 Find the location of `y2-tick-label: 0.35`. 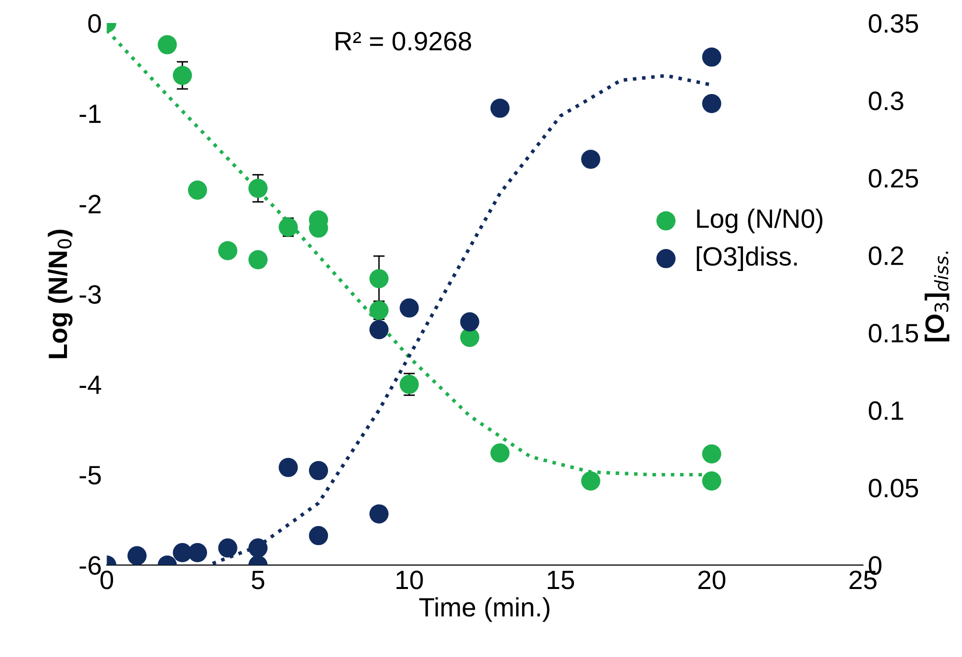

y2-tick-label: 0.35 is located at coordinates (893, 23).